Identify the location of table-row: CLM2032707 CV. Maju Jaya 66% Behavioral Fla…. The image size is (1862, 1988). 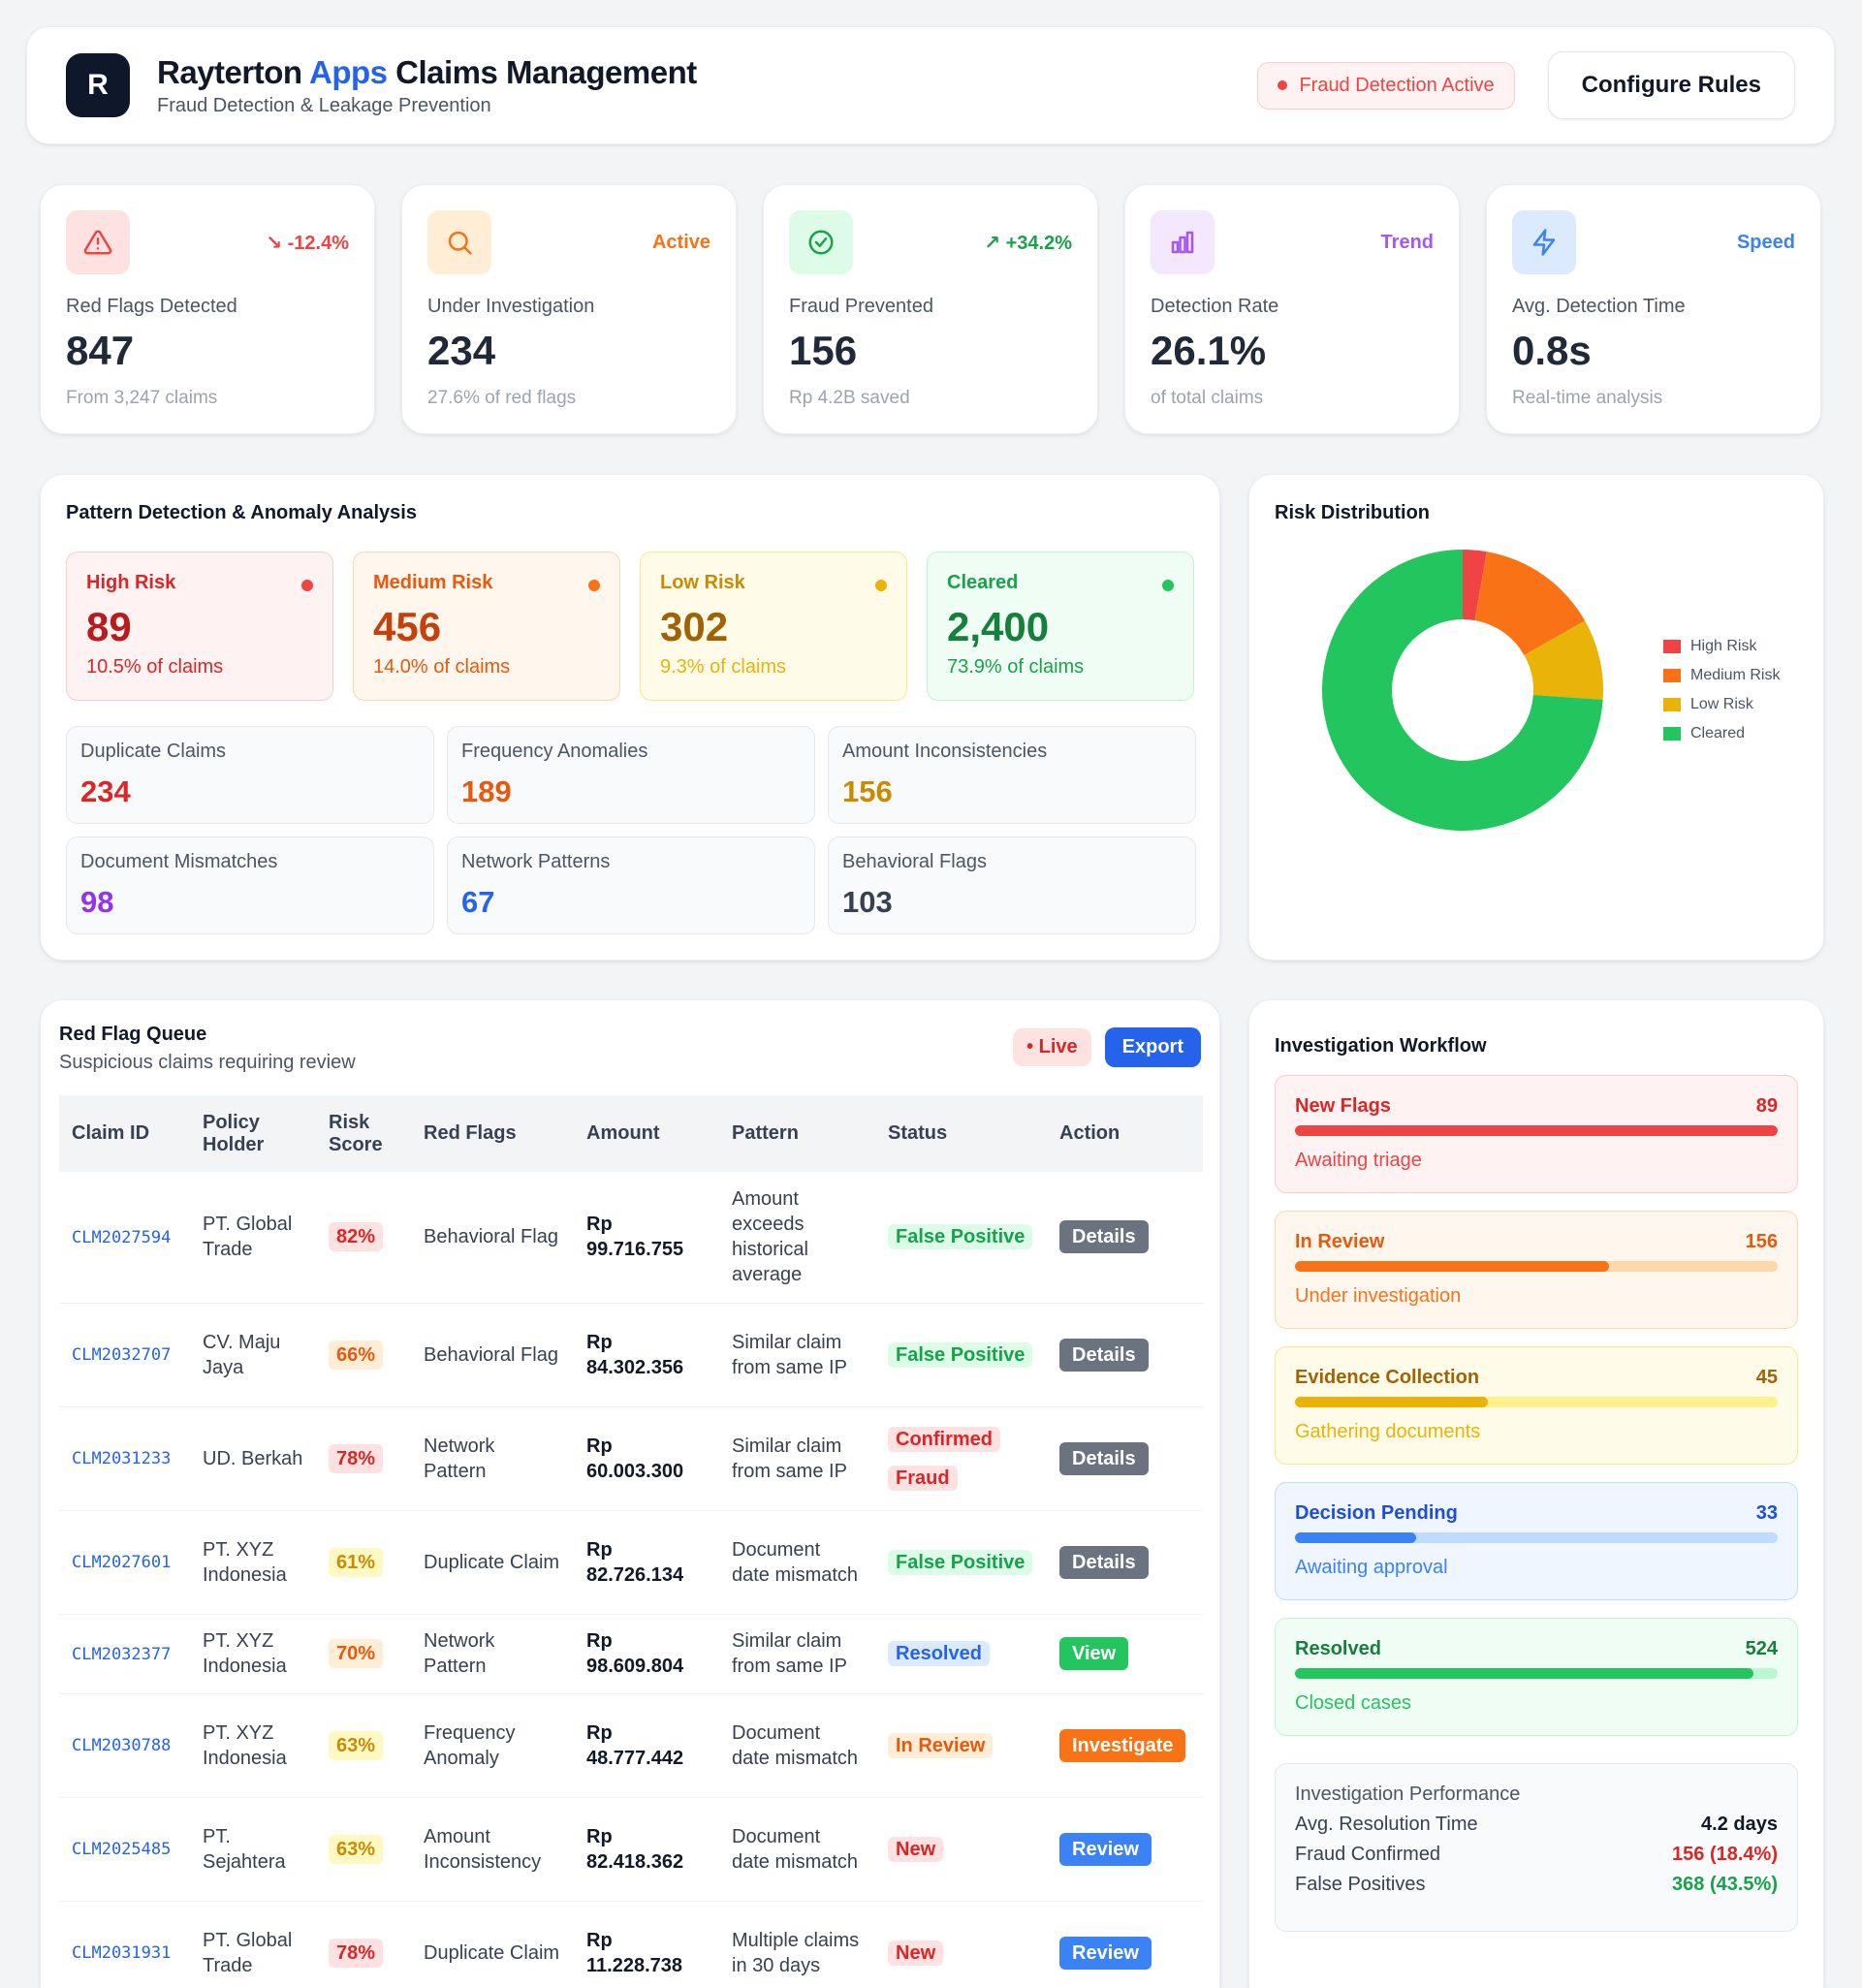
(631, 1355).